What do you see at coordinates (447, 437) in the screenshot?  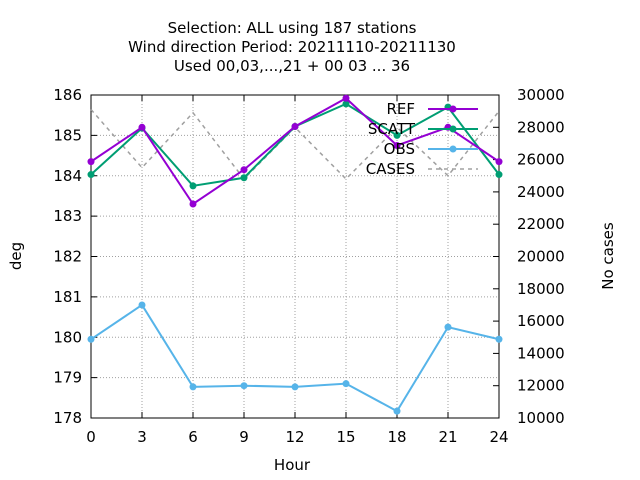 I see `x-tick-label: 21` at bounding box center [447, 437].